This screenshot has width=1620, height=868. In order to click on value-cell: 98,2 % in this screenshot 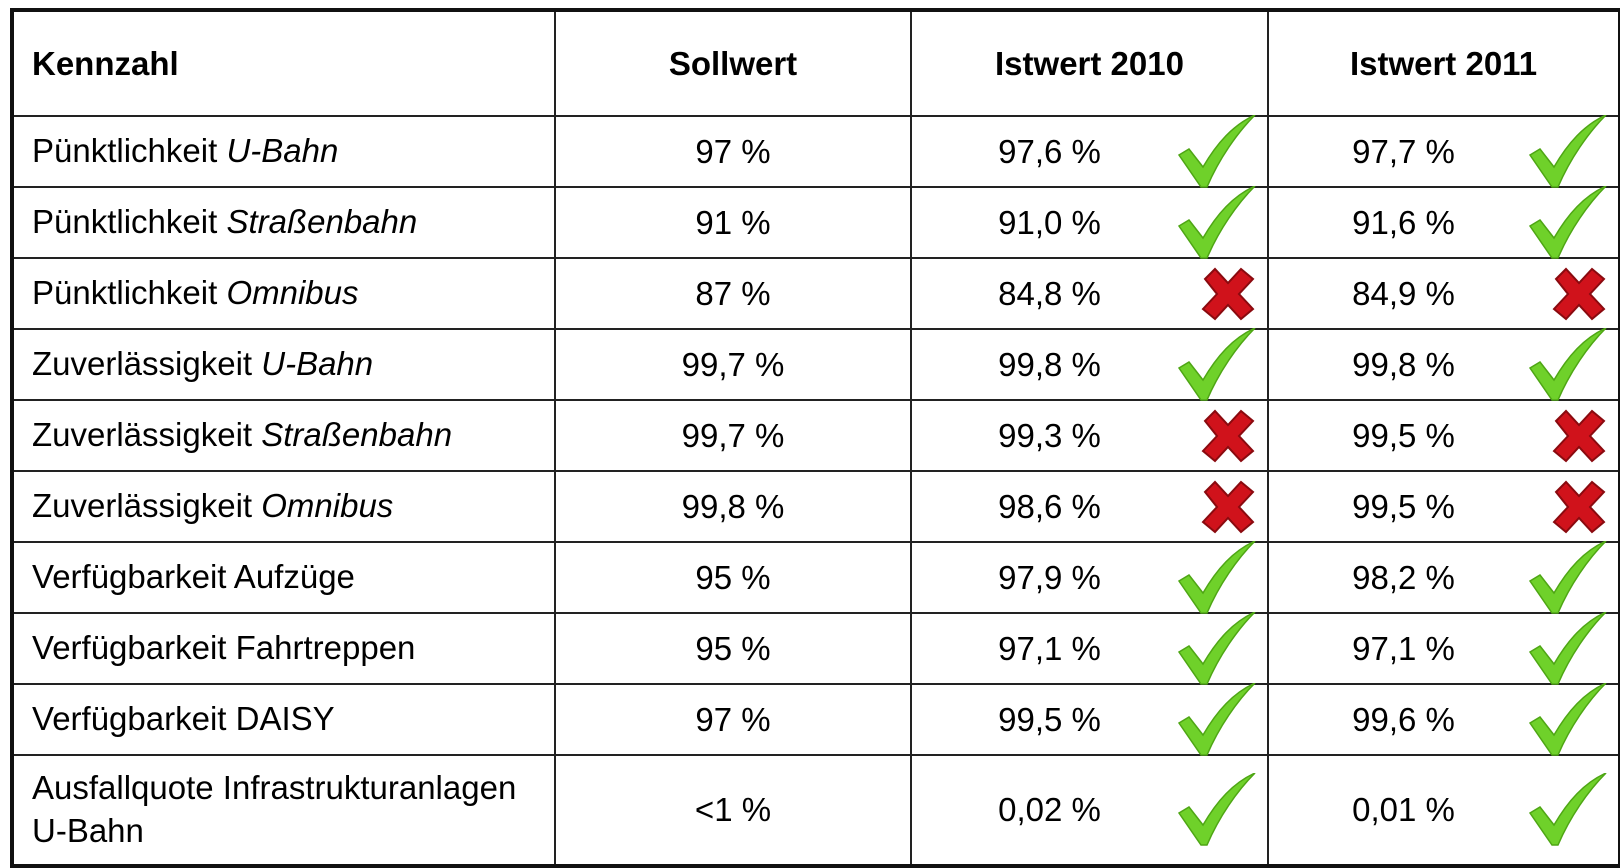, I will do `click(1443, 577)`.